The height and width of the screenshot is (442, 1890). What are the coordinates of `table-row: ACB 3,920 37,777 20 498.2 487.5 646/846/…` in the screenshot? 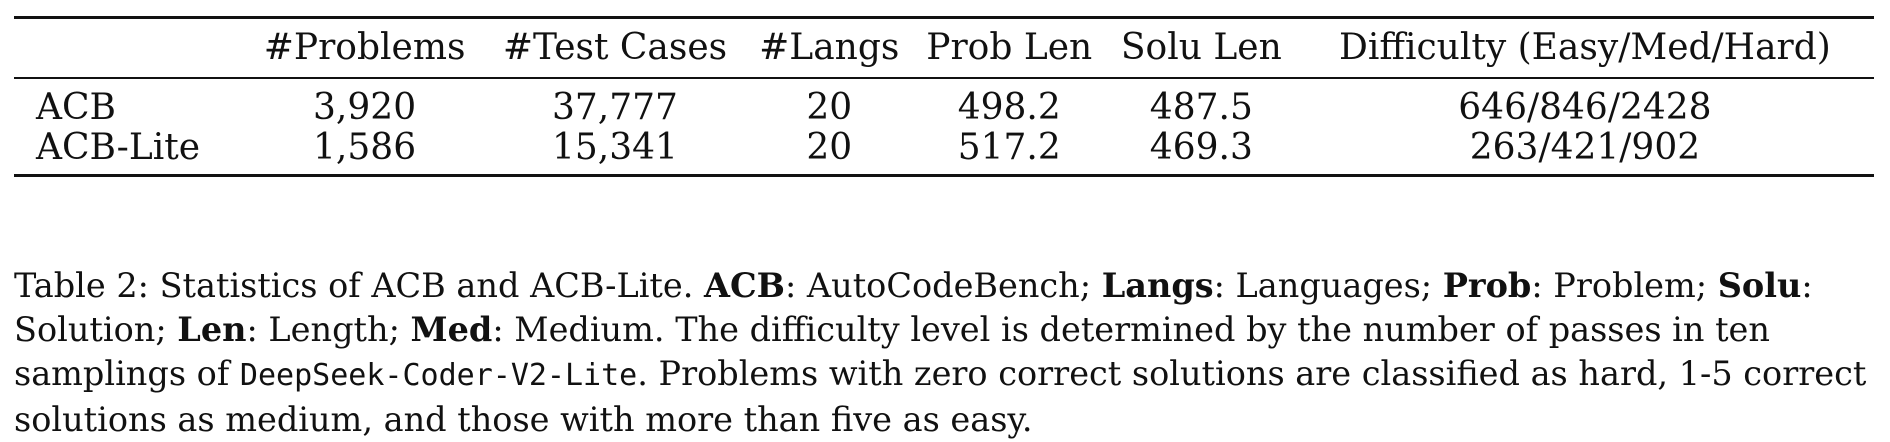 It's located at (944, 103).